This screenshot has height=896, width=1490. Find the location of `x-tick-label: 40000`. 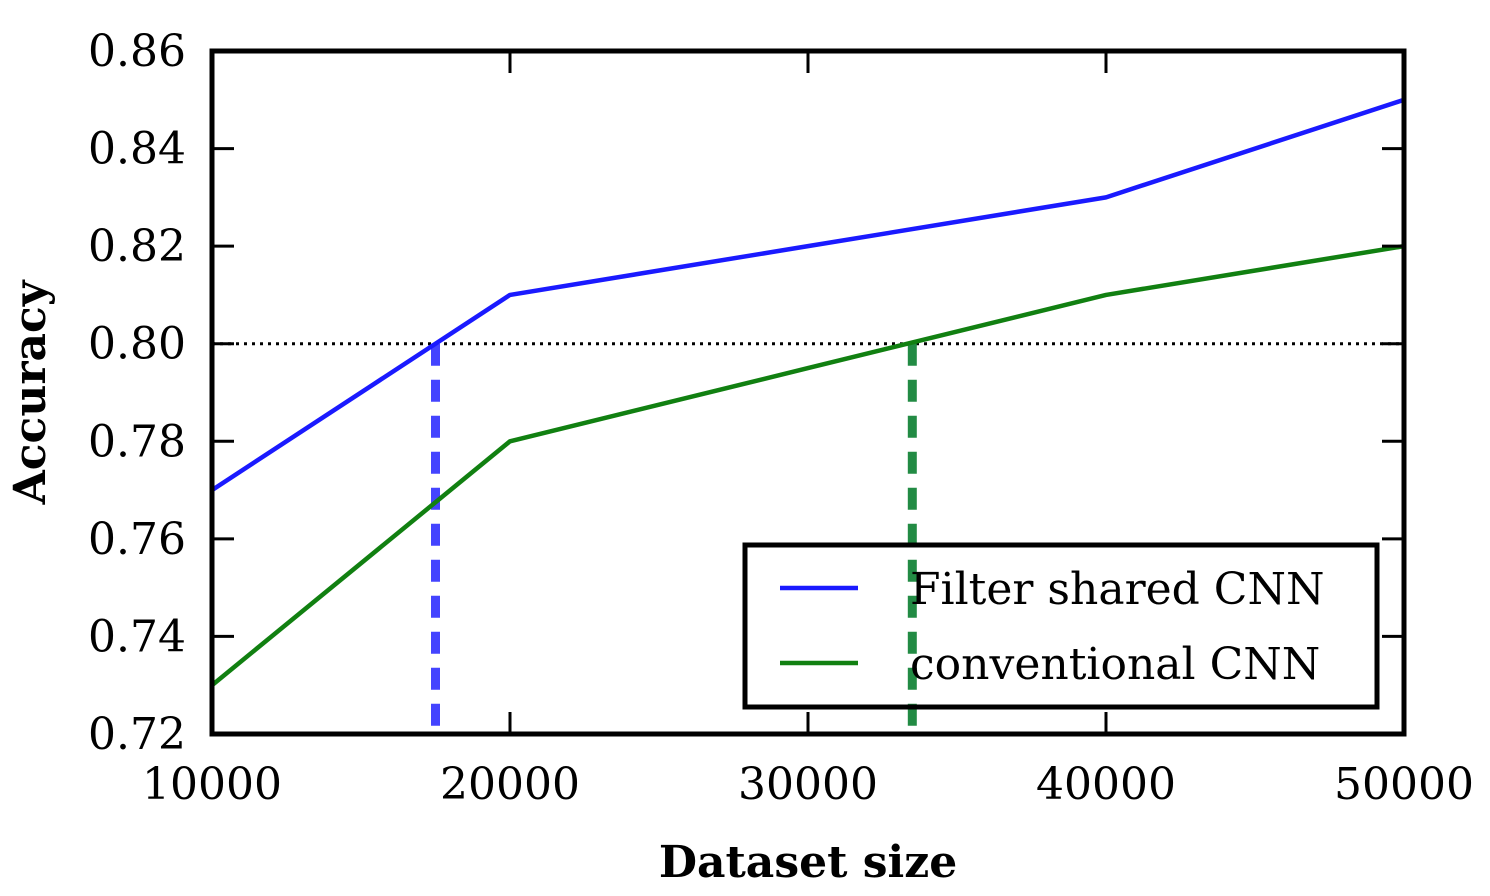

x-tick-label: 40000 is located at coordinates (1106, 784).